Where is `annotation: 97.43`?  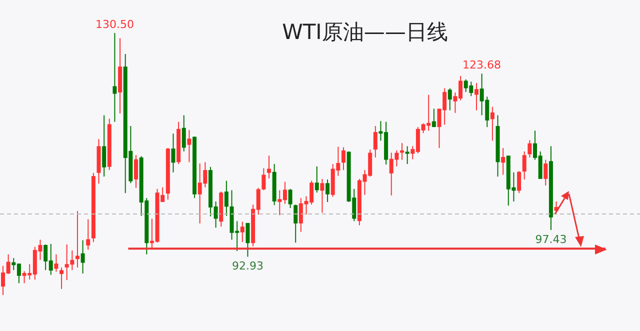
annotation: 97.43 is located at coordinates (551, 239).